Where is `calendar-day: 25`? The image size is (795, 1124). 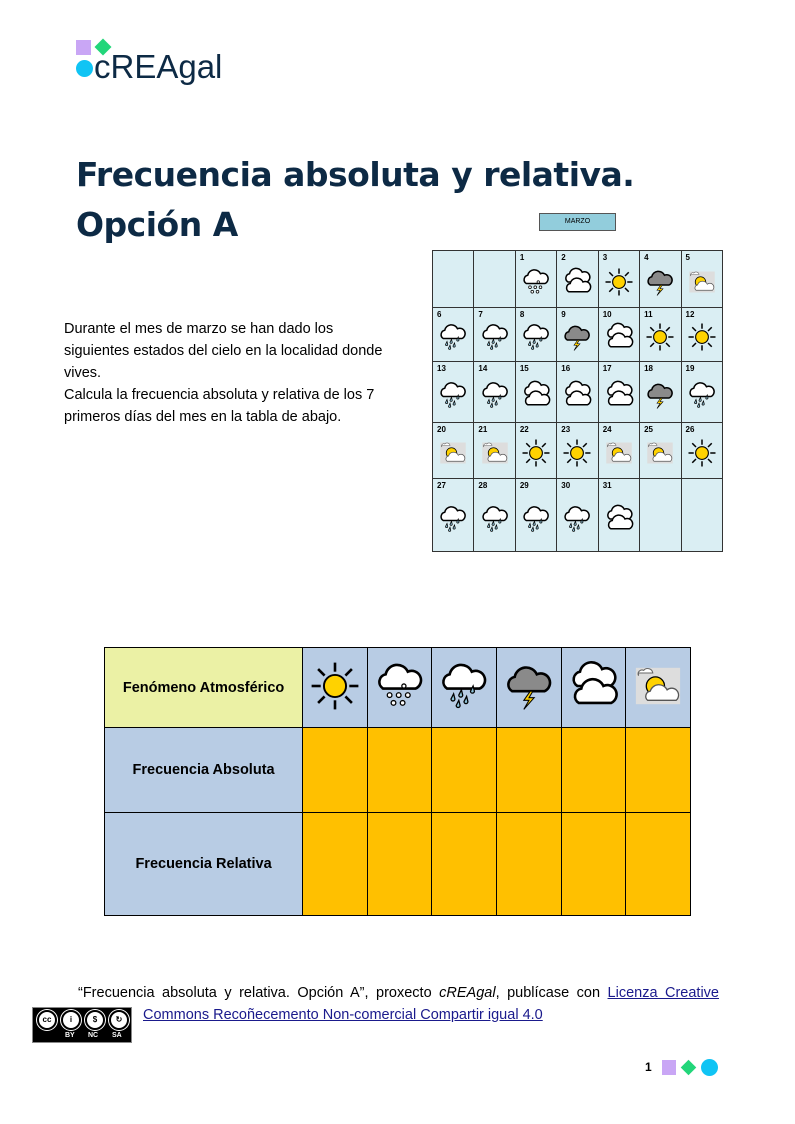
calendar-day: 25 is located at coordinates (660, 450).